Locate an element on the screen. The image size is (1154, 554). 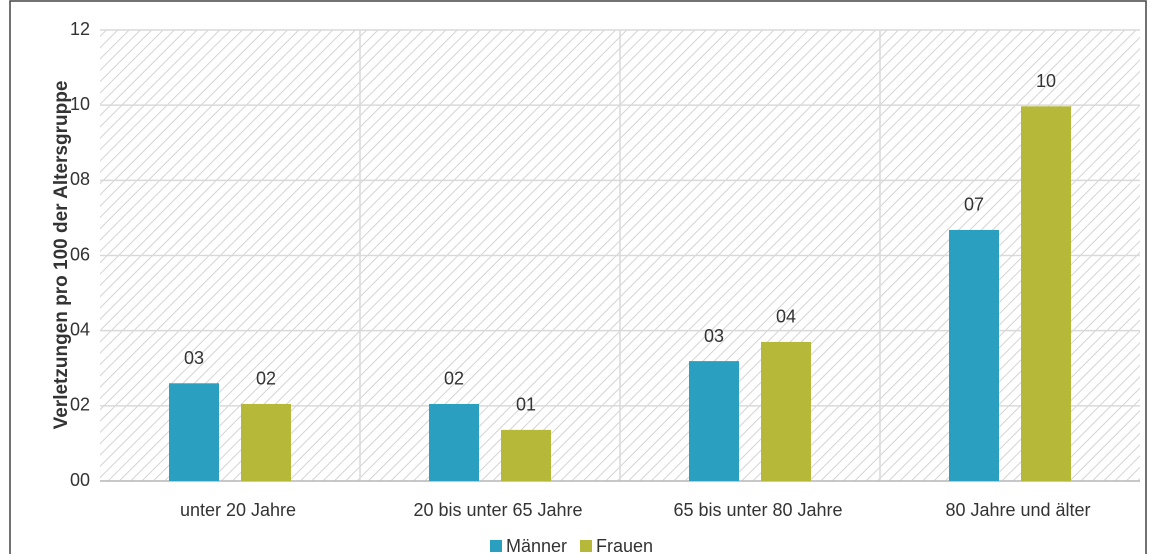
data-label: 10 is located at coordinates (1046, 81).